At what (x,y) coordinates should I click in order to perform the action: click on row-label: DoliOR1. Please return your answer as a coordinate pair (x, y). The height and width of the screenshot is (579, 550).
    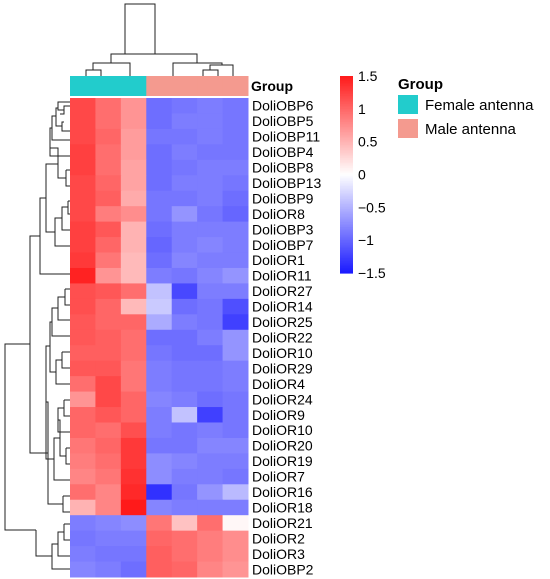
    Looking at the image, I should click on (278, 260).